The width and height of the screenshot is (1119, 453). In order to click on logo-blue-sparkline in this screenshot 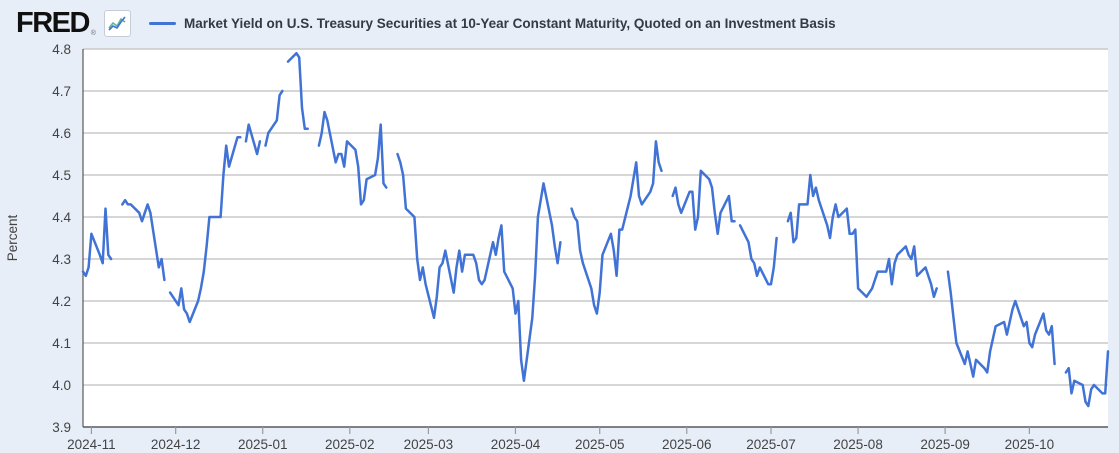, I will do `click(117, 23)`.